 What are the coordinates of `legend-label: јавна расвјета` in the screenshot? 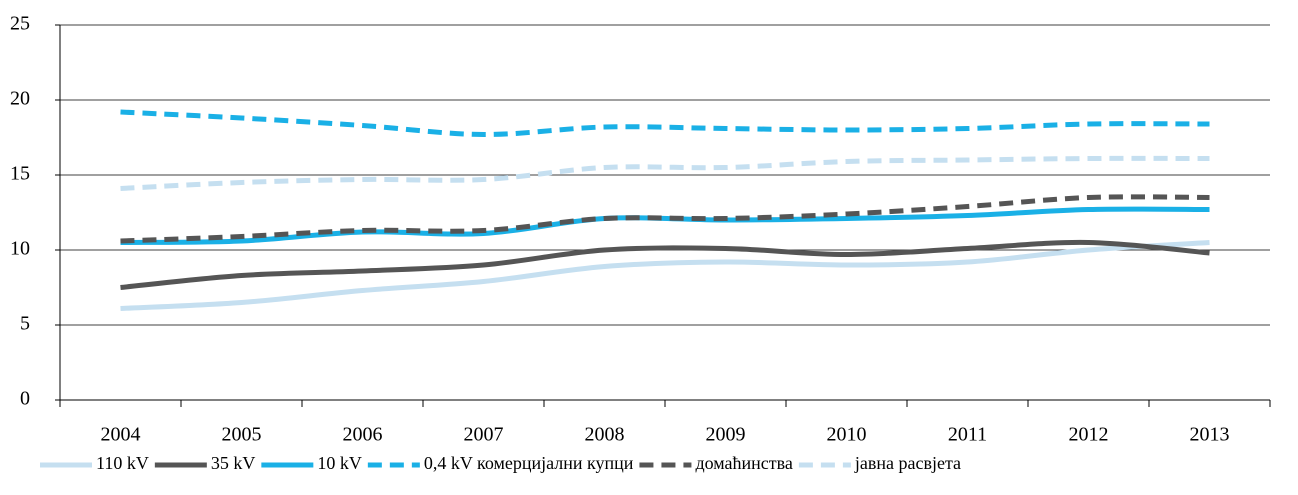 It's located at (907, 463).